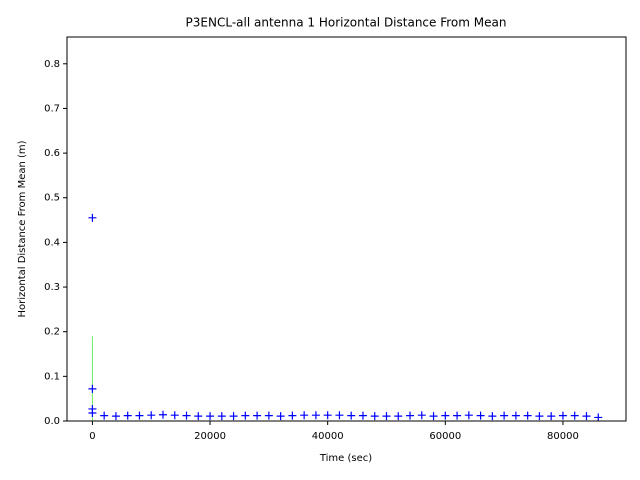 This screenshot has width=640, height=480. Describe the element at coordinates (52, 153) in the screenshot. I see `y-tick-label: 0.6` at that location.